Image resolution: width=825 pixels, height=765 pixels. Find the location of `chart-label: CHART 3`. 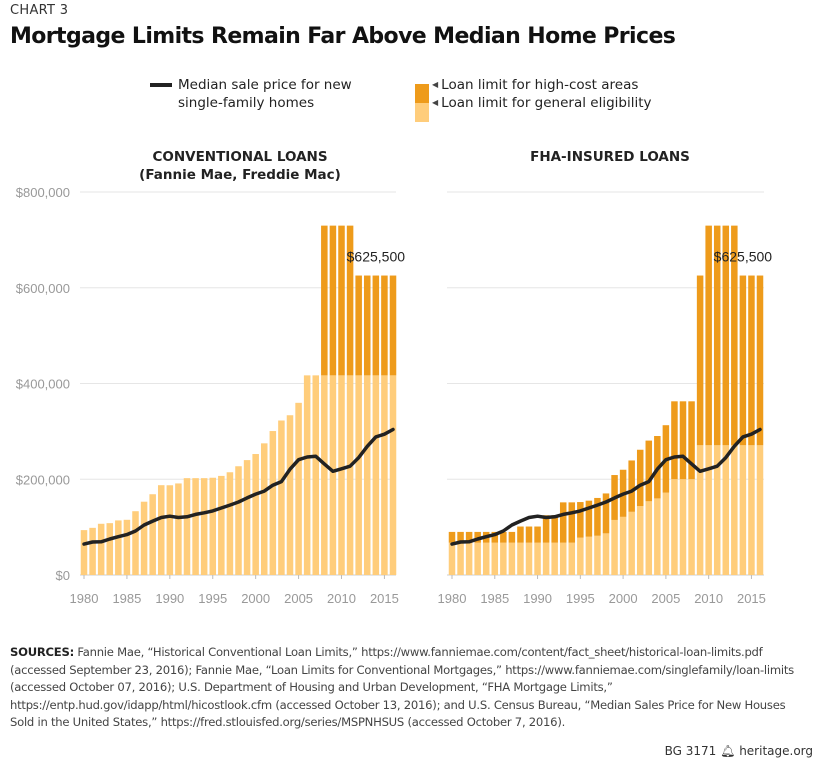

chart-label: CHART 3 is located at coordinates (39, 10).